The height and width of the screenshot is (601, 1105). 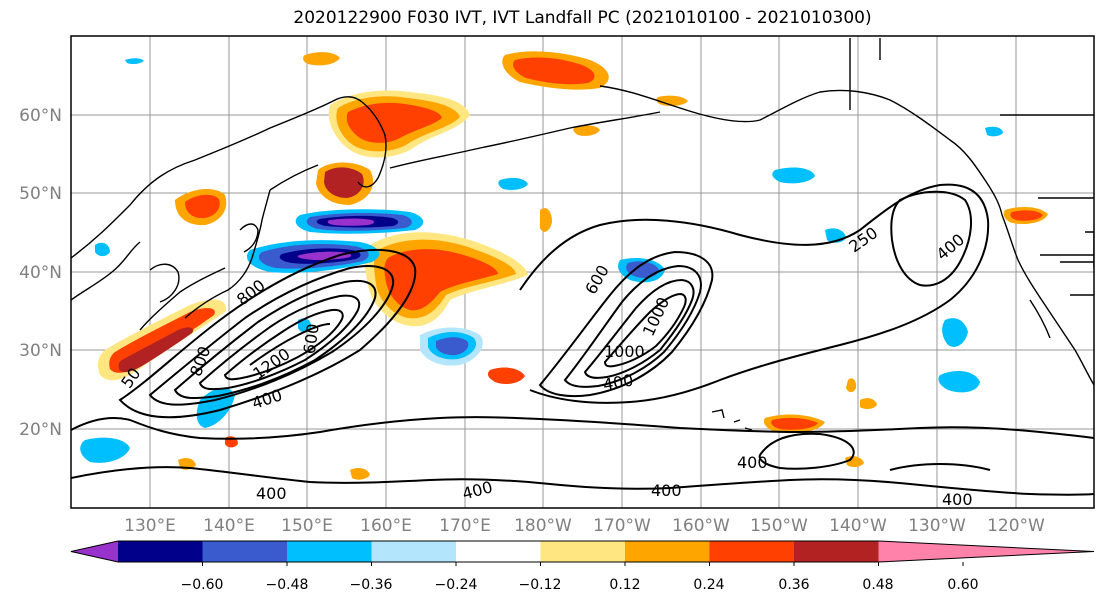 I want to click on lat-label: 30°N, so click(x=40, y=351).